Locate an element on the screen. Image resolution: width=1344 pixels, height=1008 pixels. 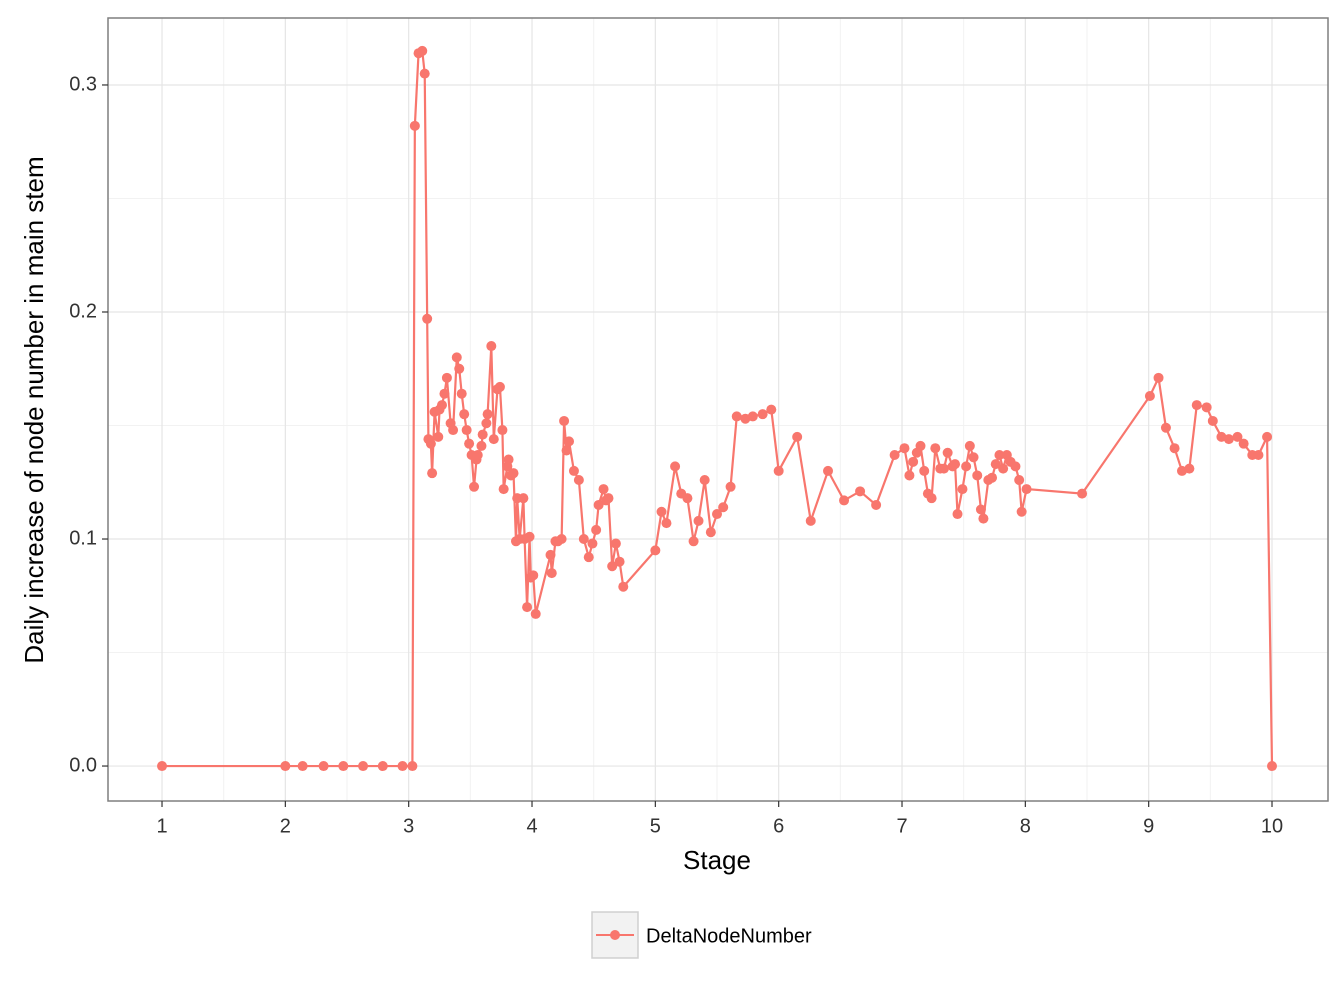
y-tick-label: 0.0 is located at coordinates (83, 765).